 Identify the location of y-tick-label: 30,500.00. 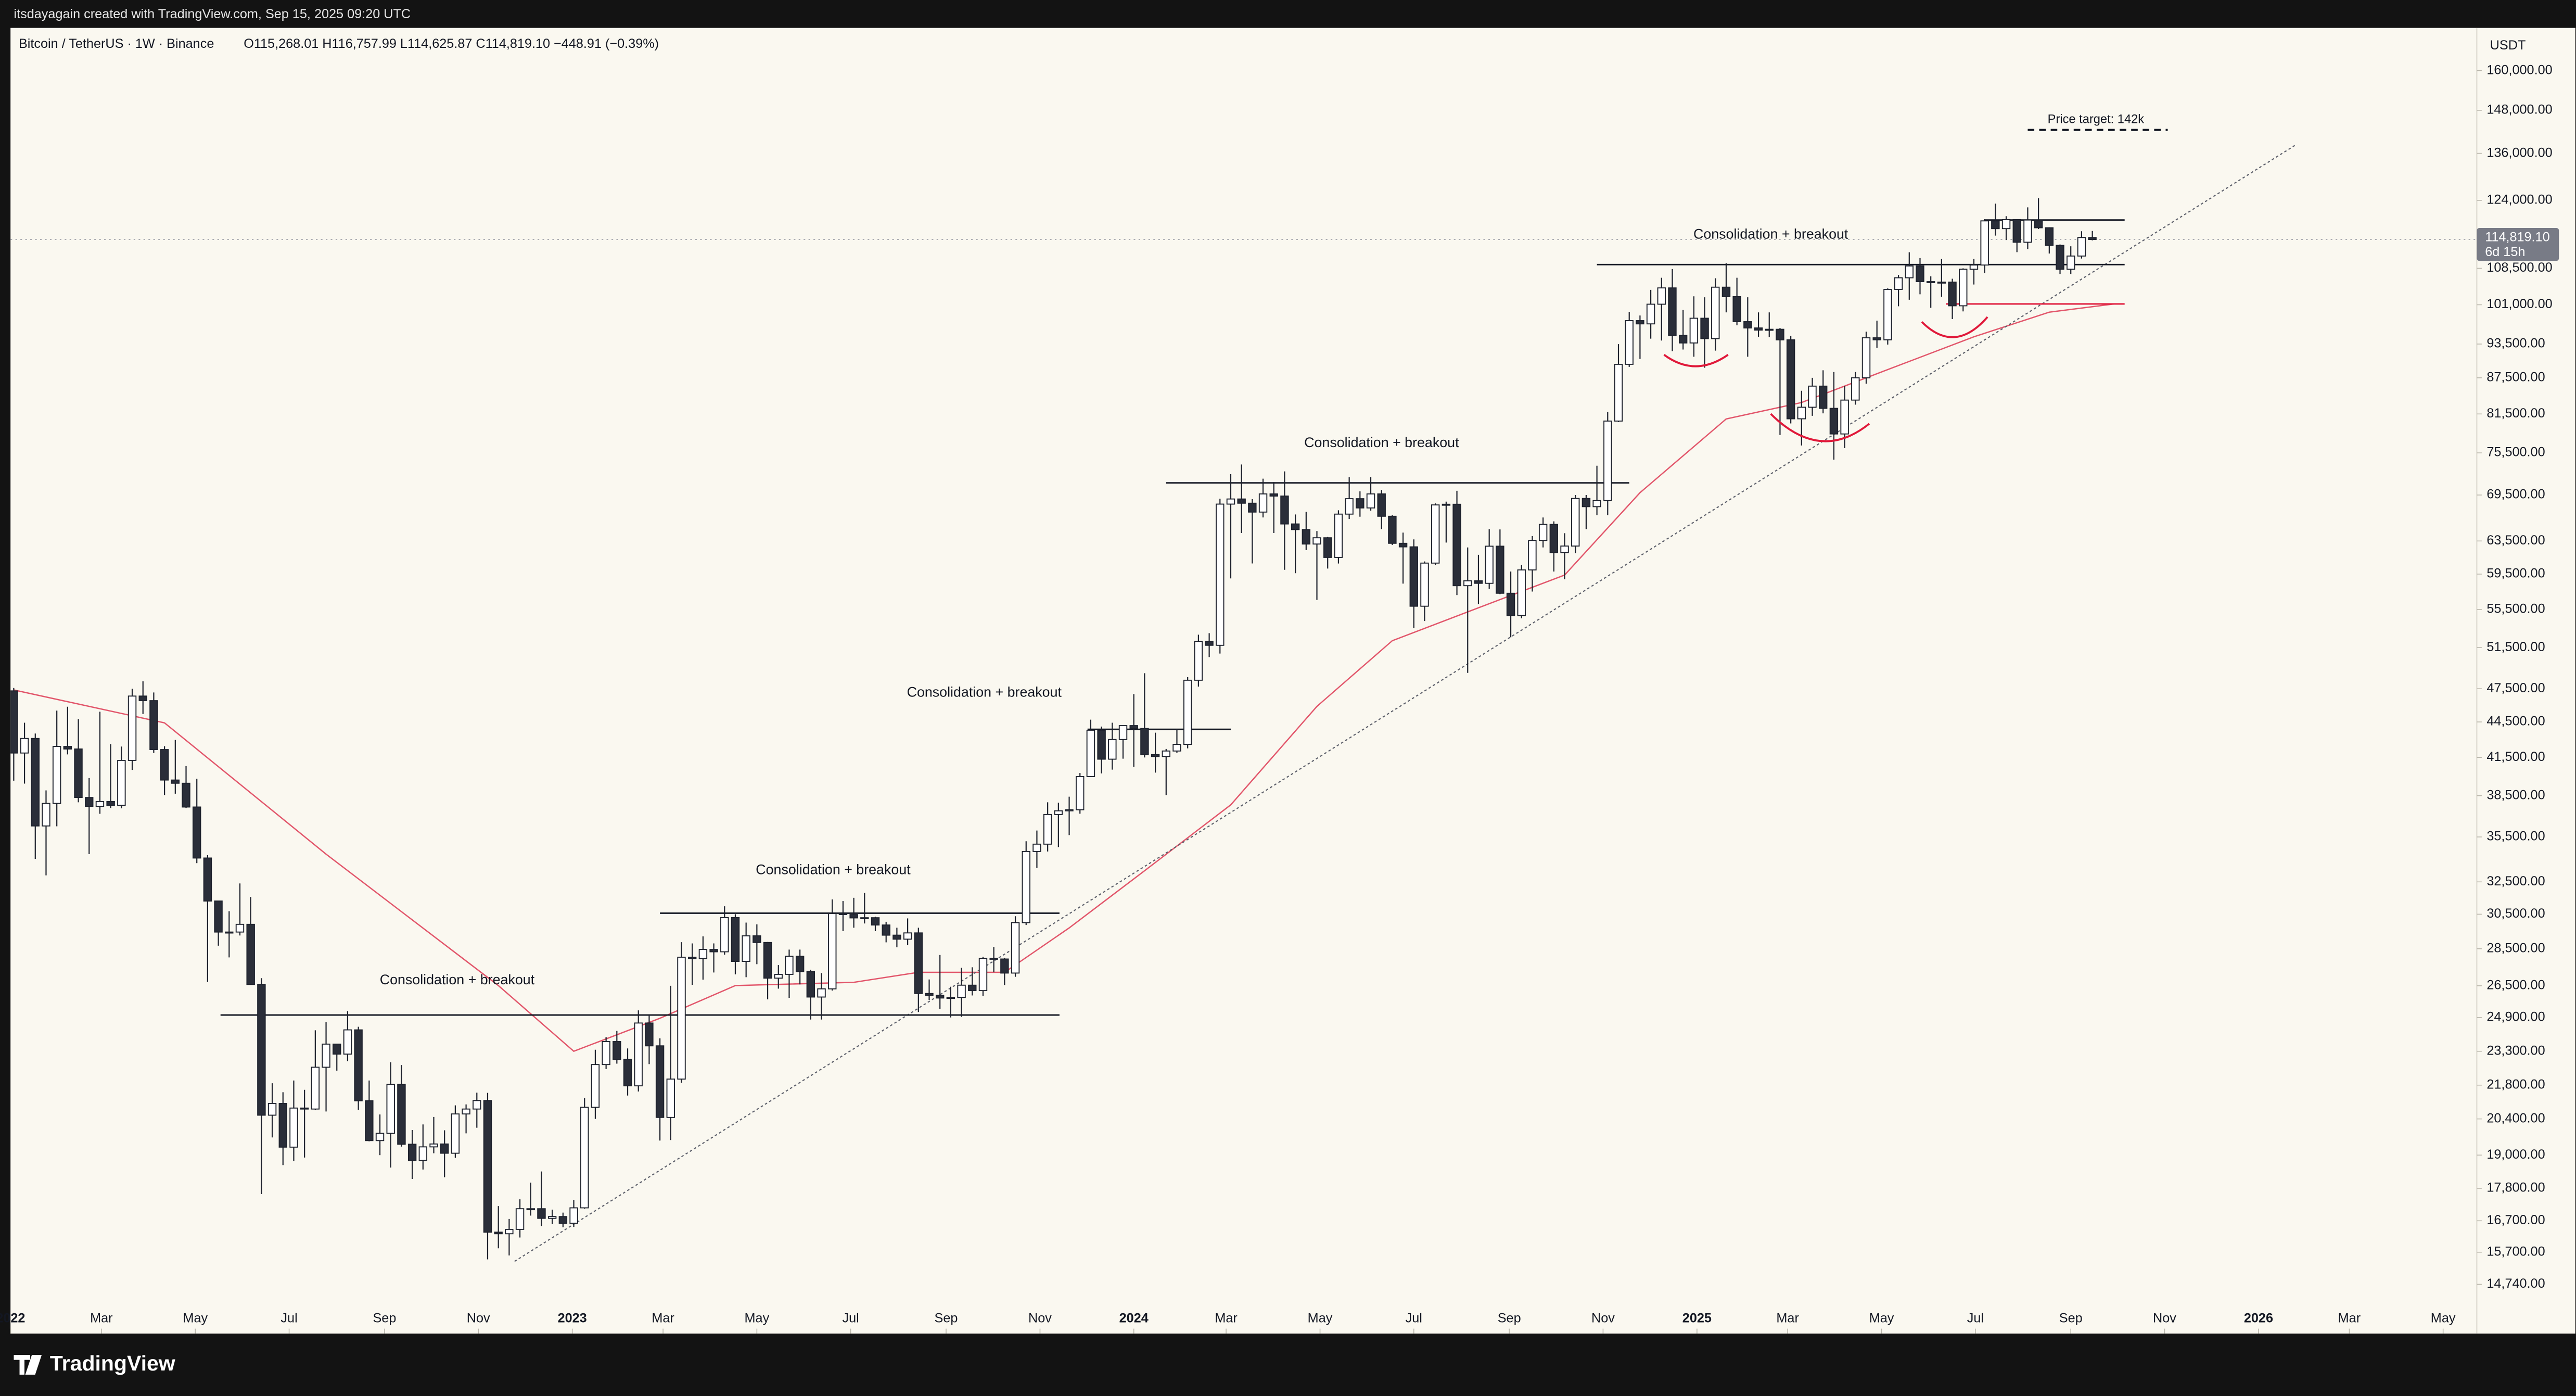
(2515, 914).